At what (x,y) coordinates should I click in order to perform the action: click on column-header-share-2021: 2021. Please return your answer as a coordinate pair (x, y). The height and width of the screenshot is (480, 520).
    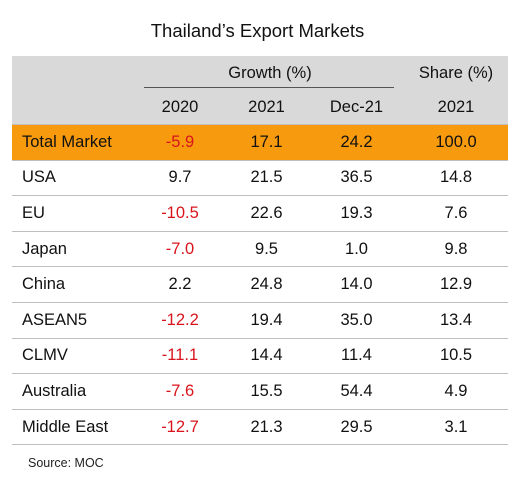
    Looking at the image, I should click on (456, 107).